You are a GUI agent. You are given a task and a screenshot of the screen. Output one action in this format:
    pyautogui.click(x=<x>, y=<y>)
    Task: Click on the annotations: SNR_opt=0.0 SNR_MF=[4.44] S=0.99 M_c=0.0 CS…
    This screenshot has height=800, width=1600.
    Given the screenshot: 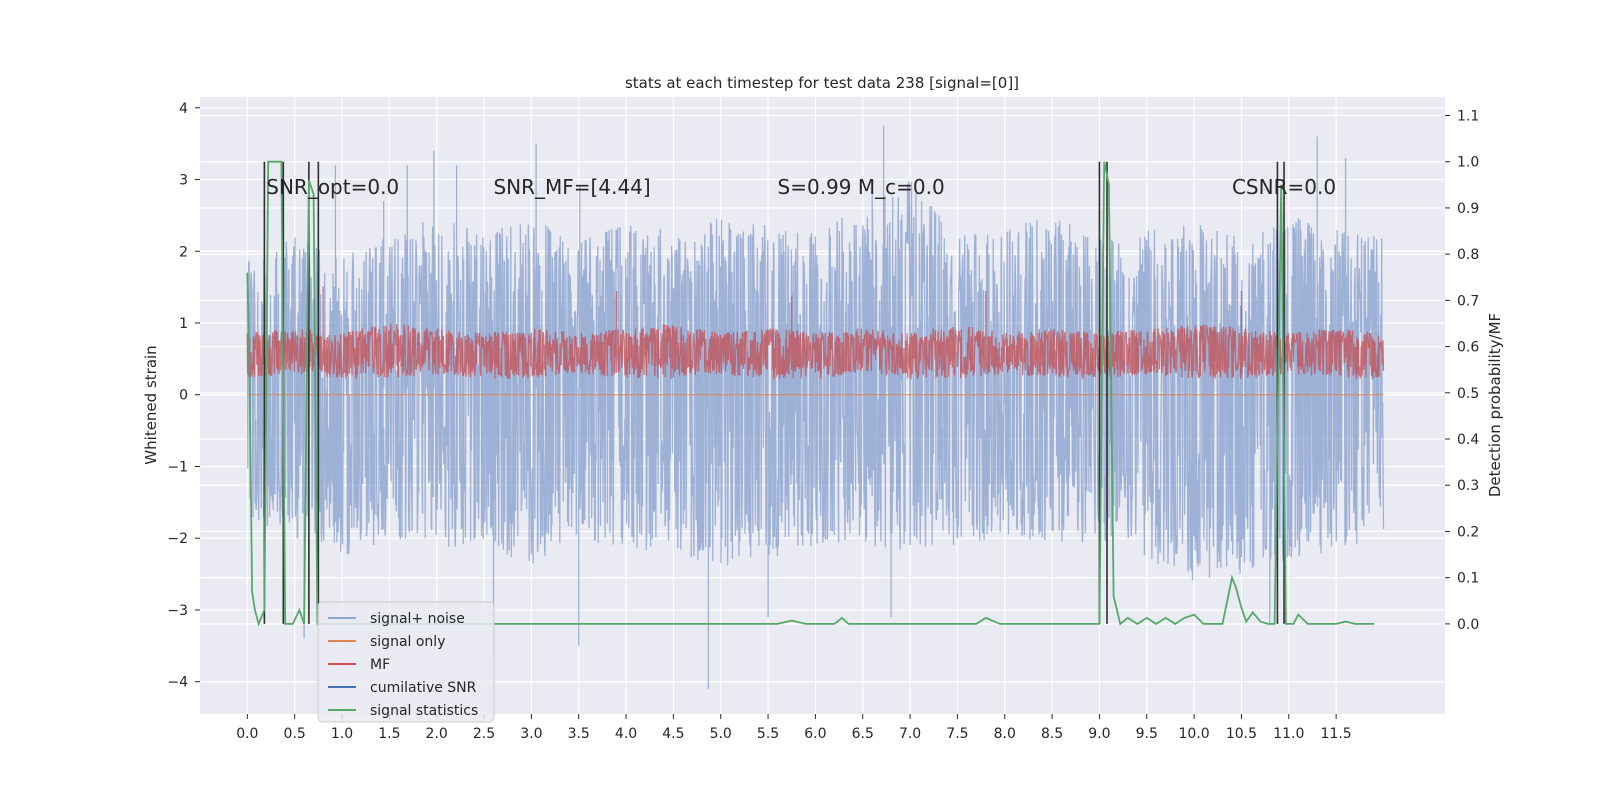 What is the action you would take?
    pyautogui.click(x=801, y=187)
    